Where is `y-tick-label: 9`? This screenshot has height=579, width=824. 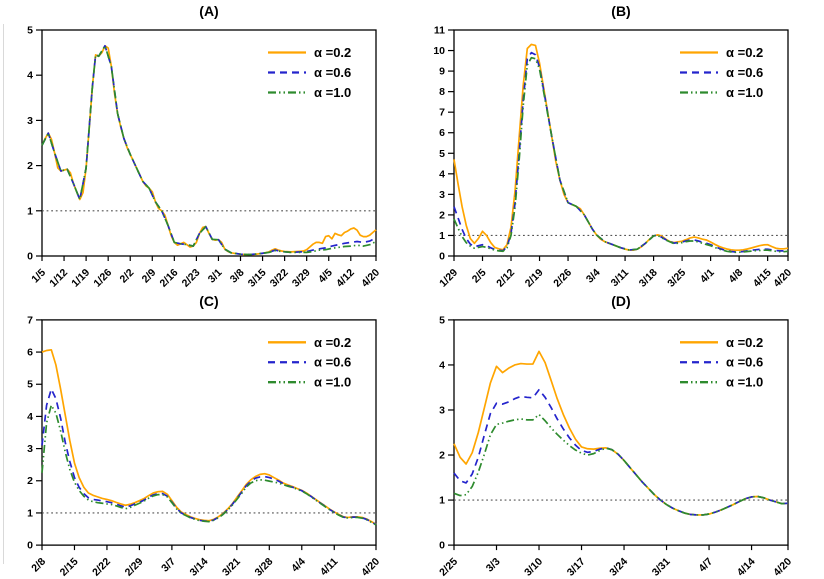 y-tick-label: 9 is located at coordinates (442, 72).